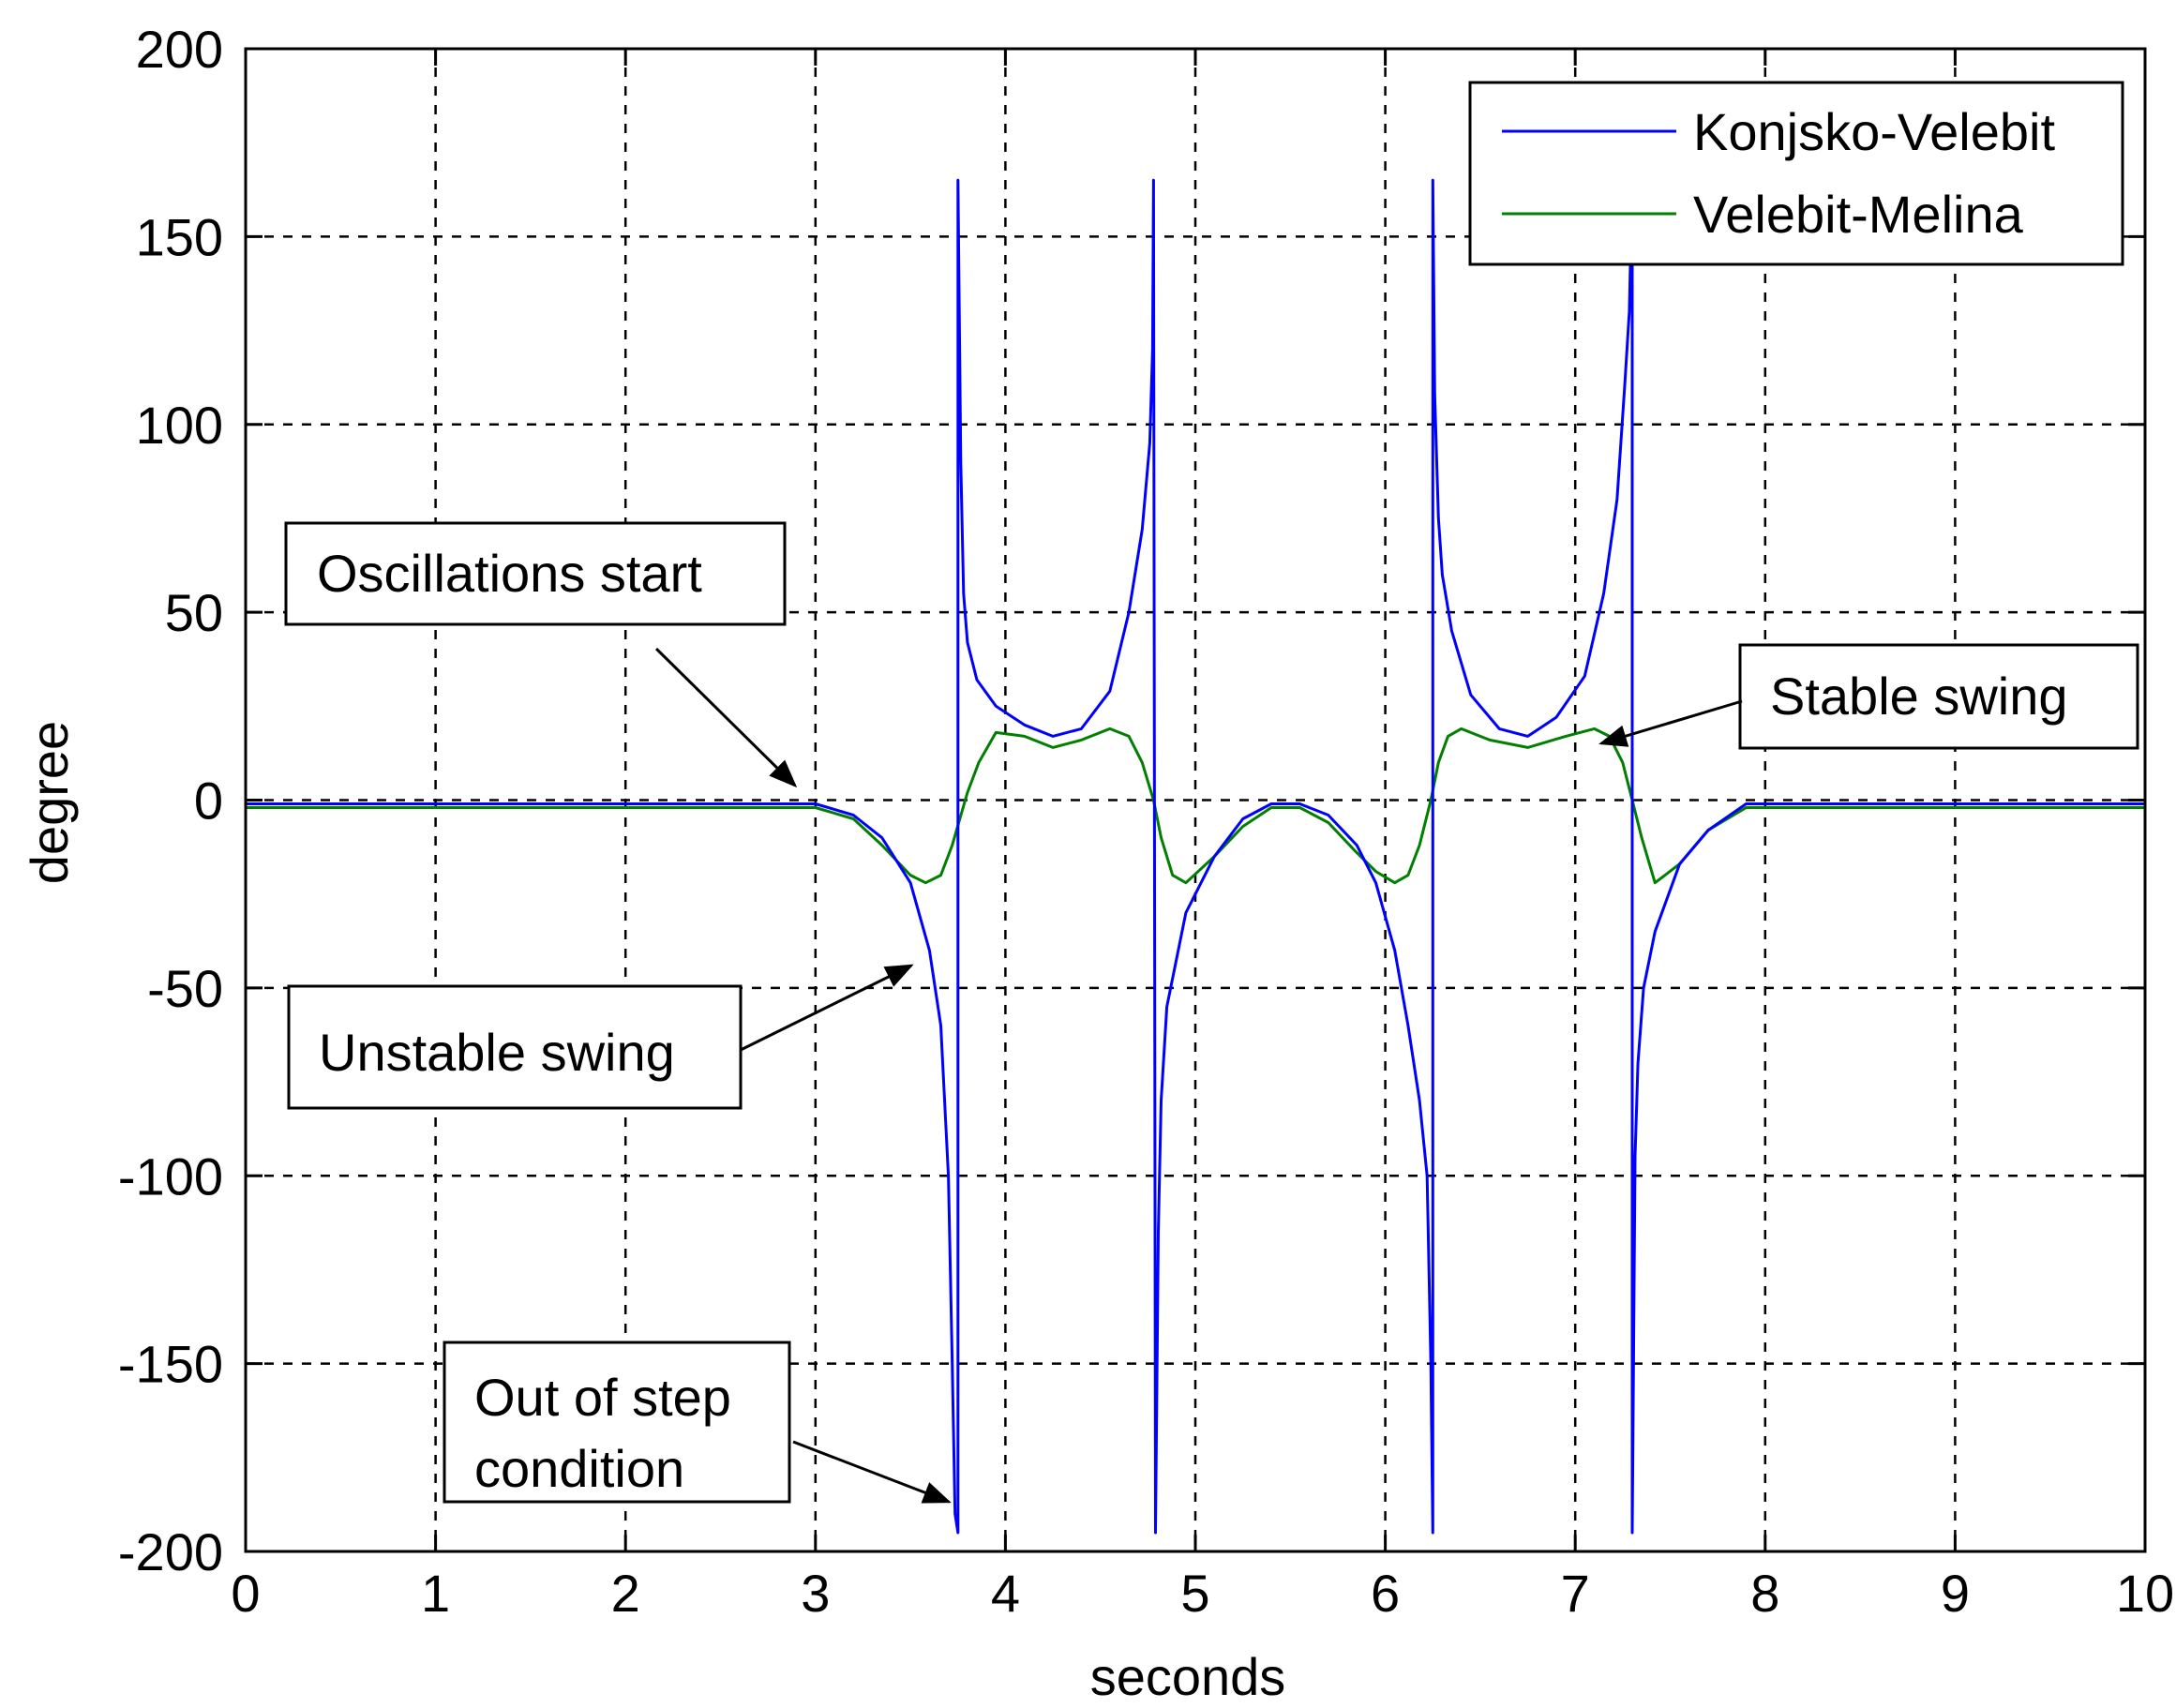 The width and height of the screenshot is (2176, 1708). Describe the element at coordinates (1006, 1593) in the screenshot. I see `x-tick-label: 4` at that location.